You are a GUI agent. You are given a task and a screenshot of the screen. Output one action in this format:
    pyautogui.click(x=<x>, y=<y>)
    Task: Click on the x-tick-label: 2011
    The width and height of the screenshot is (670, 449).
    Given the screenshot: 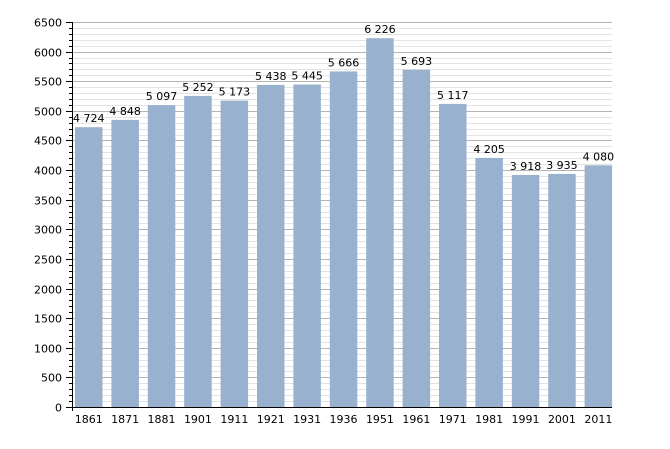 What is the action you would take?
    pyautogui.click(x=598, y=419)
    